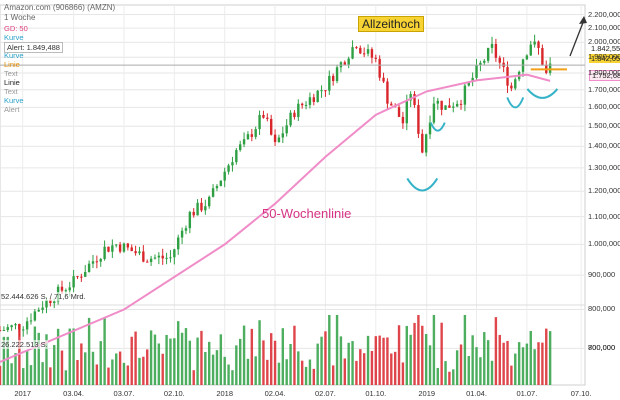 This screenshot has width=620, height=400. Describe the element at coordinates (604, 57) in the screenshot. I see `price-tick-label: 1.900,000` at that location.